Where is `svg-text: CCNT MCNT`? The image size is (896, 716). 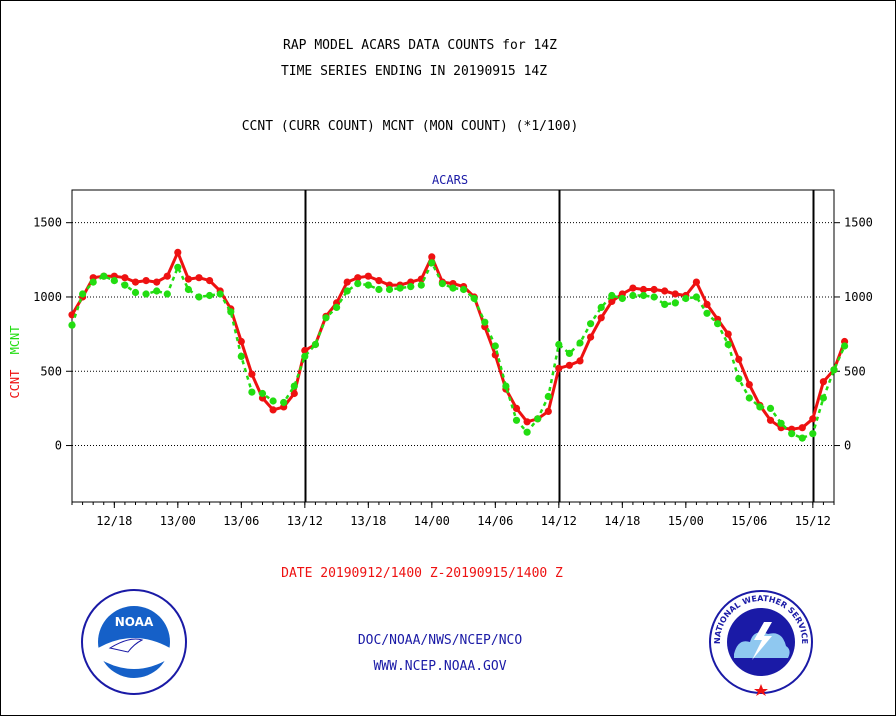
svg-text: CCNT MCNT is located at coordinates (15, 361).